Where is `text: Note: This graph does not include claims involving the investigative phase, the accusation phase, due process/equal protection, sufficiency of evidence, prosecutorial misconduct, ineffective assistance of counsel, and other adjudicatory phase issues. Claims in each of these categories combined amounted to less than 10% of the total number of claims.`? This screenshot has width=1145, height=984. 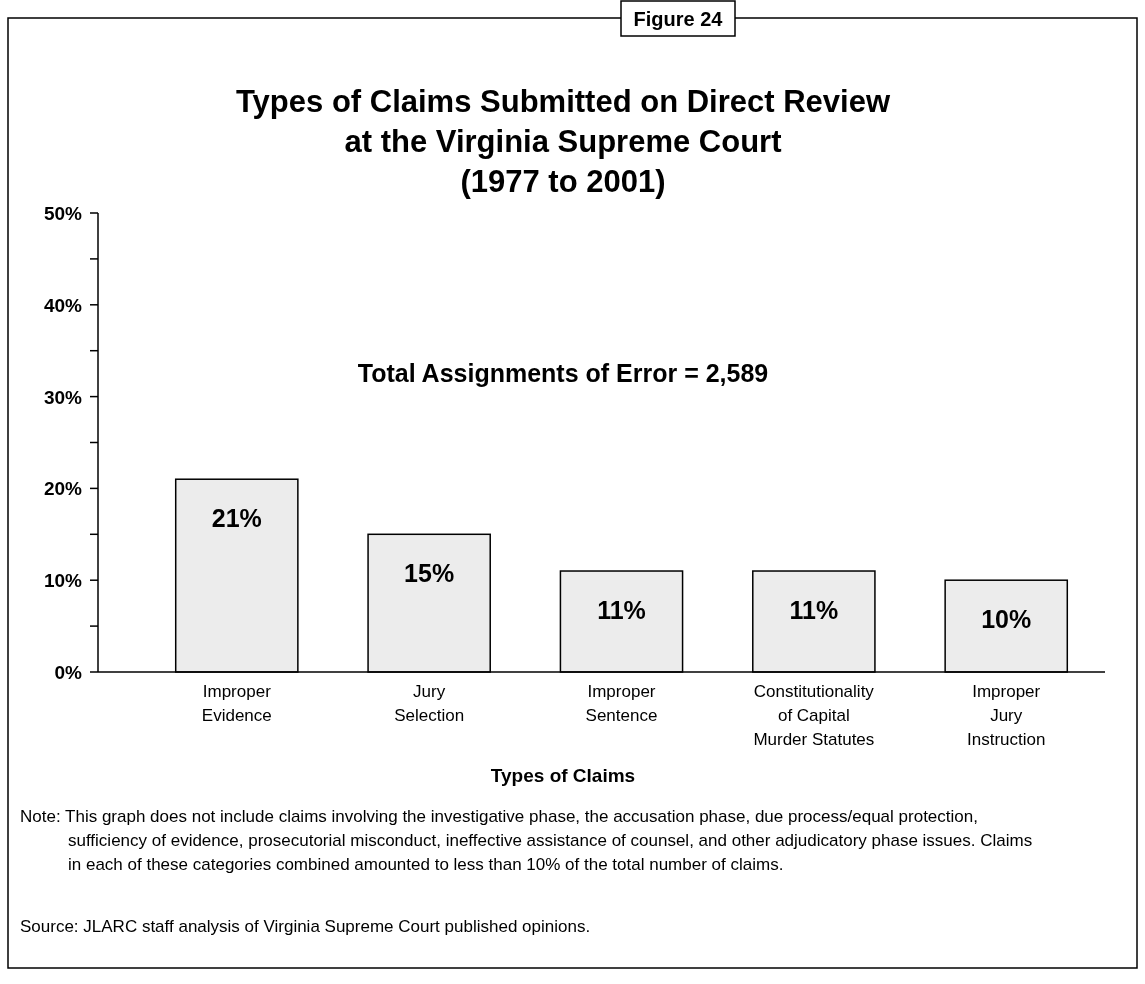
text: Note: This graph does not include claims involving the investigative phase, the accusation phase, due process/equal protection, sufficiency of evidence, prosecutorial misconduct, ineffective assistance of counsel, and other adjudicatory phase issues. Claims in each of these categories combined amounted to less than 10% of the total number of claims. is located at coordinates (526, 840).